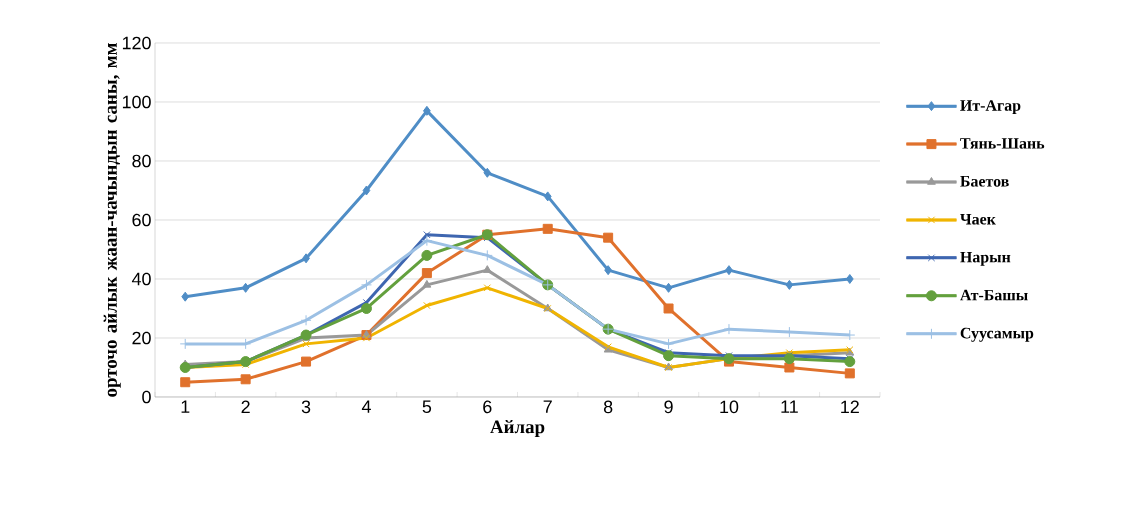 The image size is (1121, 508). Describe the element at coordinates (146, 397) in the screenshot. I see `y-tick-label: 0` at that location.